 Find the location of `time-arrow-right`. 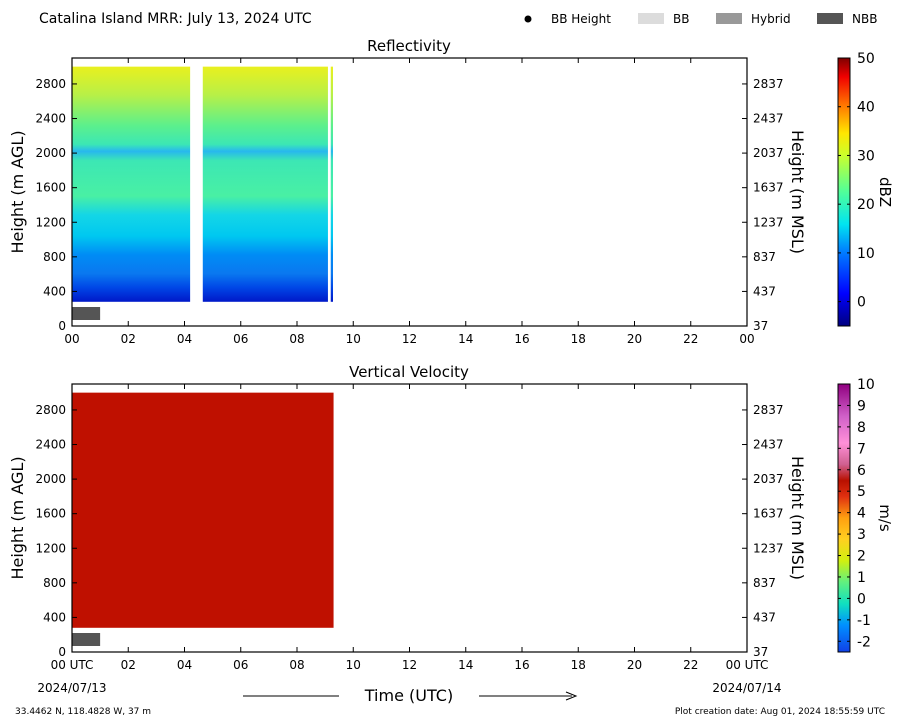

time-arrow-right is located at coordinates (528, 696).